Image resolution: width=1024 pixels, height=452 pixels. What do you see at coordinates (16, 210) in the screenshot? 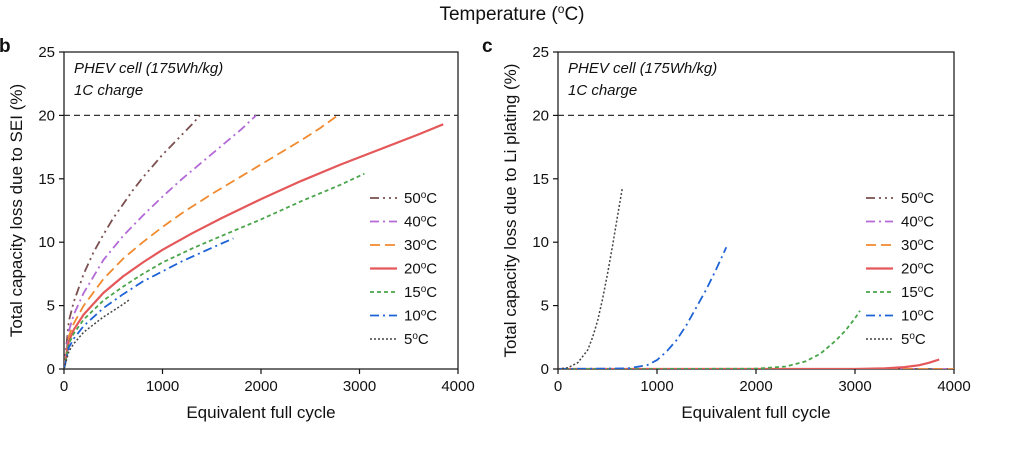
I see `y-axis-label: Total capacity loss due to SEI (%)` at bounding box center [16, 210].